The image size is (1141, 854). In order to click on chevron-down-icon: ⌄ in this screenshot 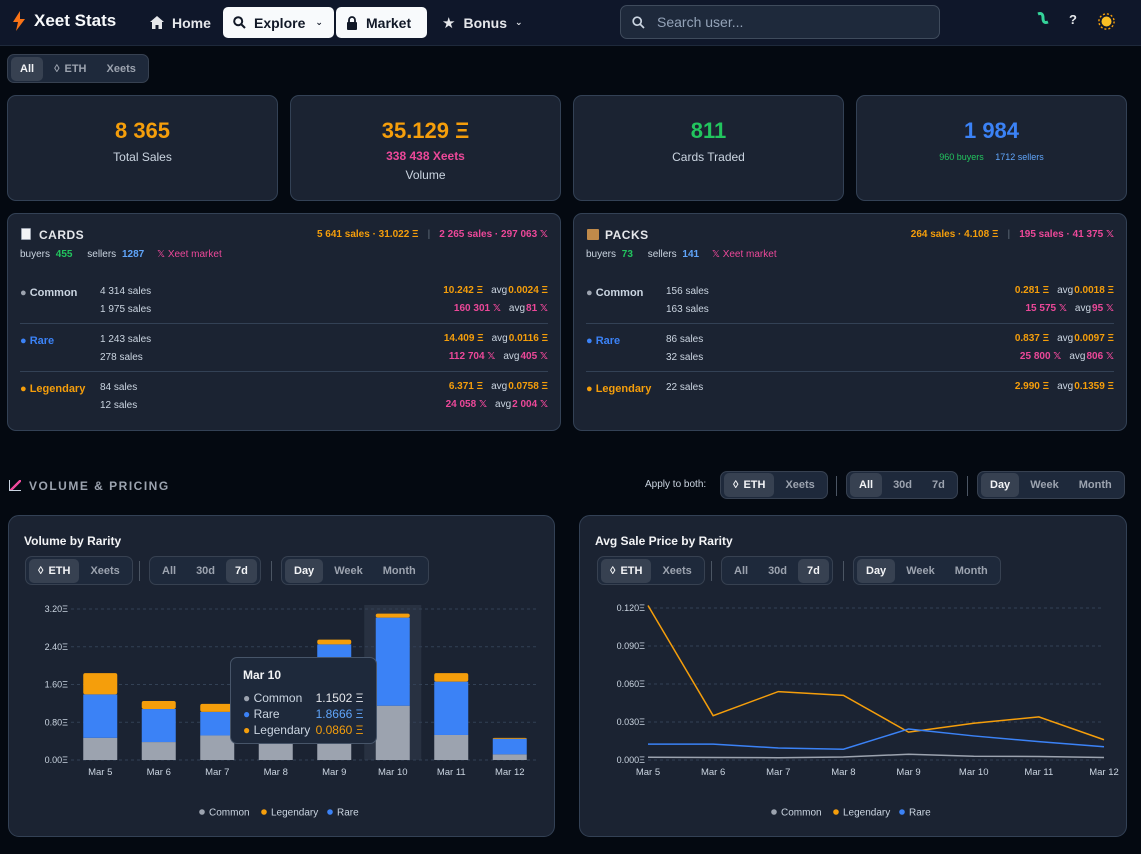, I will do `click(319, 22)`.